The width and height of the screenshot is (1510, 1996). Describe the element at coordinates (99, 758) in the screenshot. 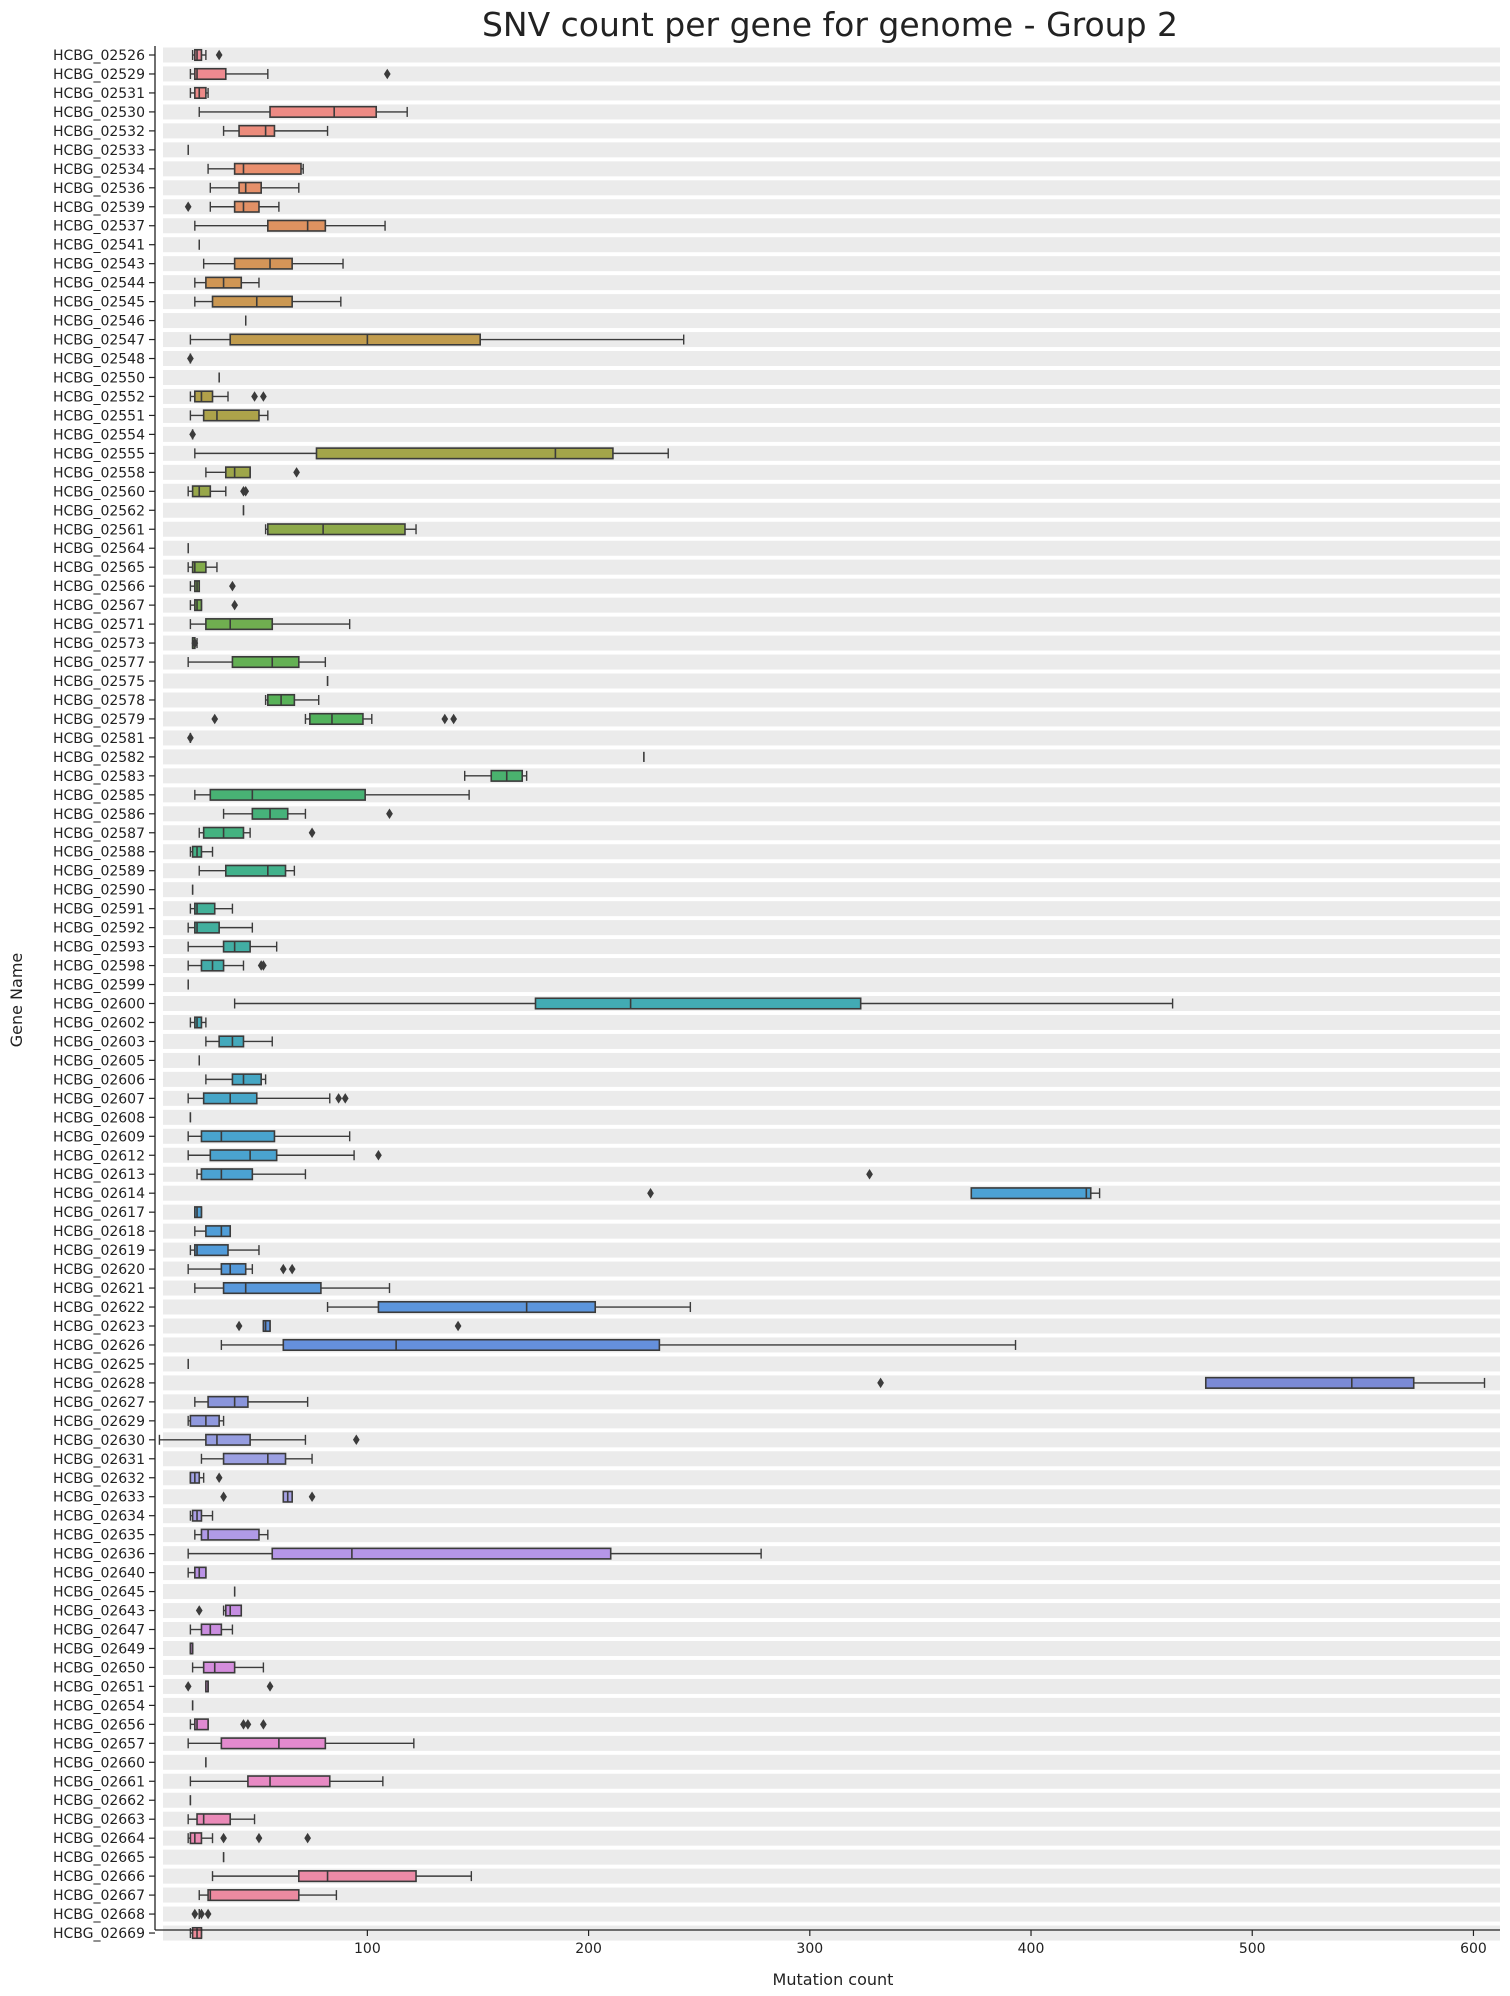

I see `y-tick-label: HCBG_02582` at that location.